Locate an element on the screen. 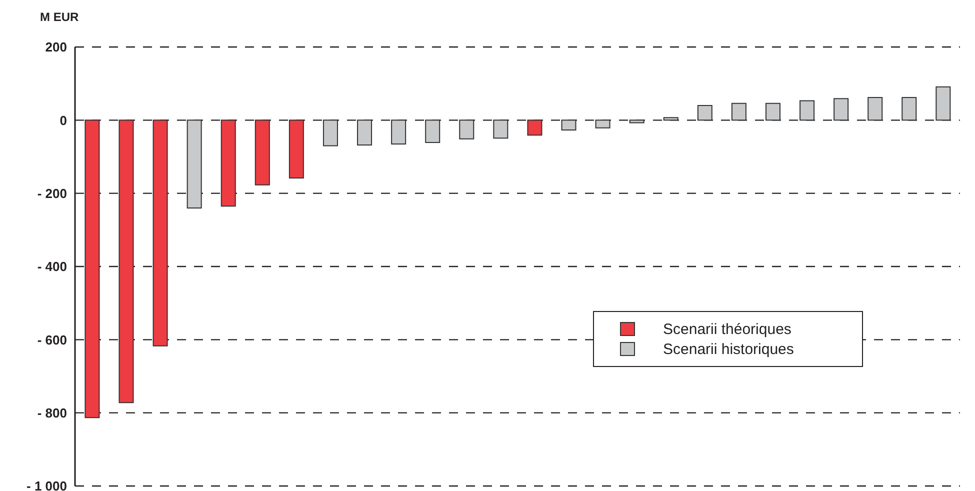 Image resolution: width=975 pixels, height=491 pixels. y-tick-label: 0 is located at coordinates (63, 120).